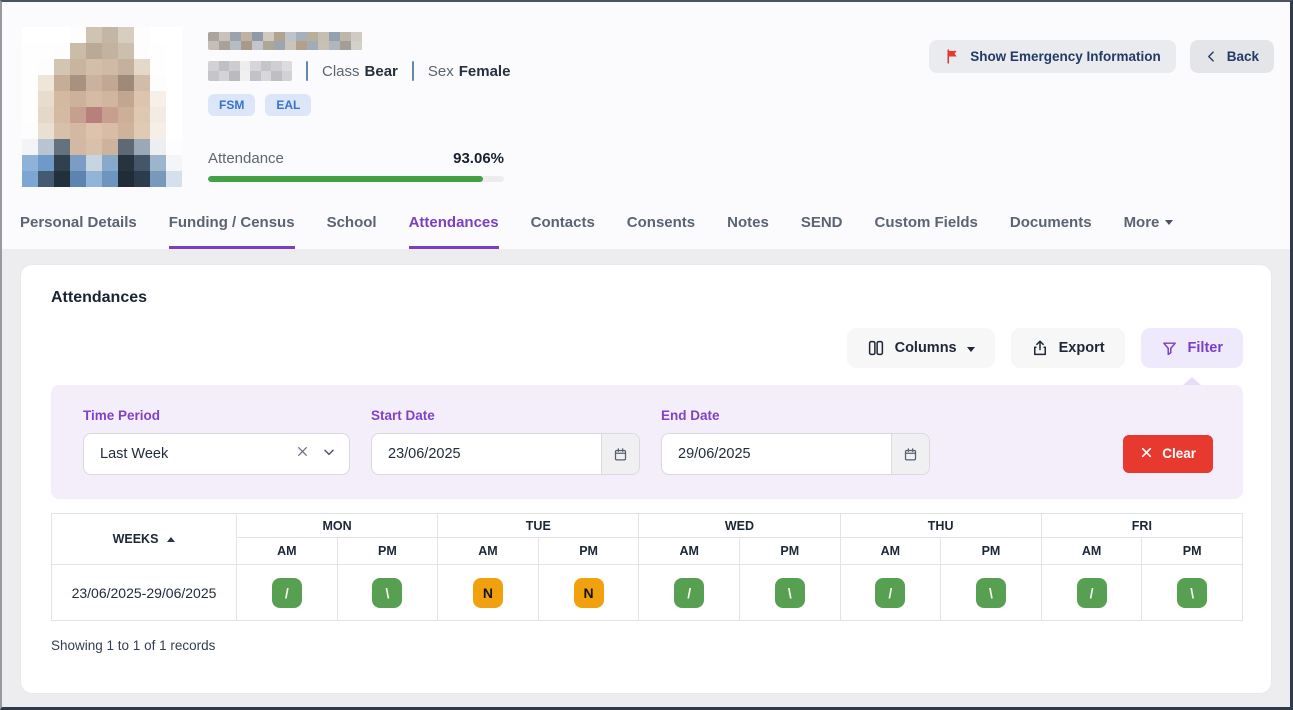  What do you see at coordinates (250, 71) in the screenshot?
I see `redacted-id` at bounding box center [250, 71].